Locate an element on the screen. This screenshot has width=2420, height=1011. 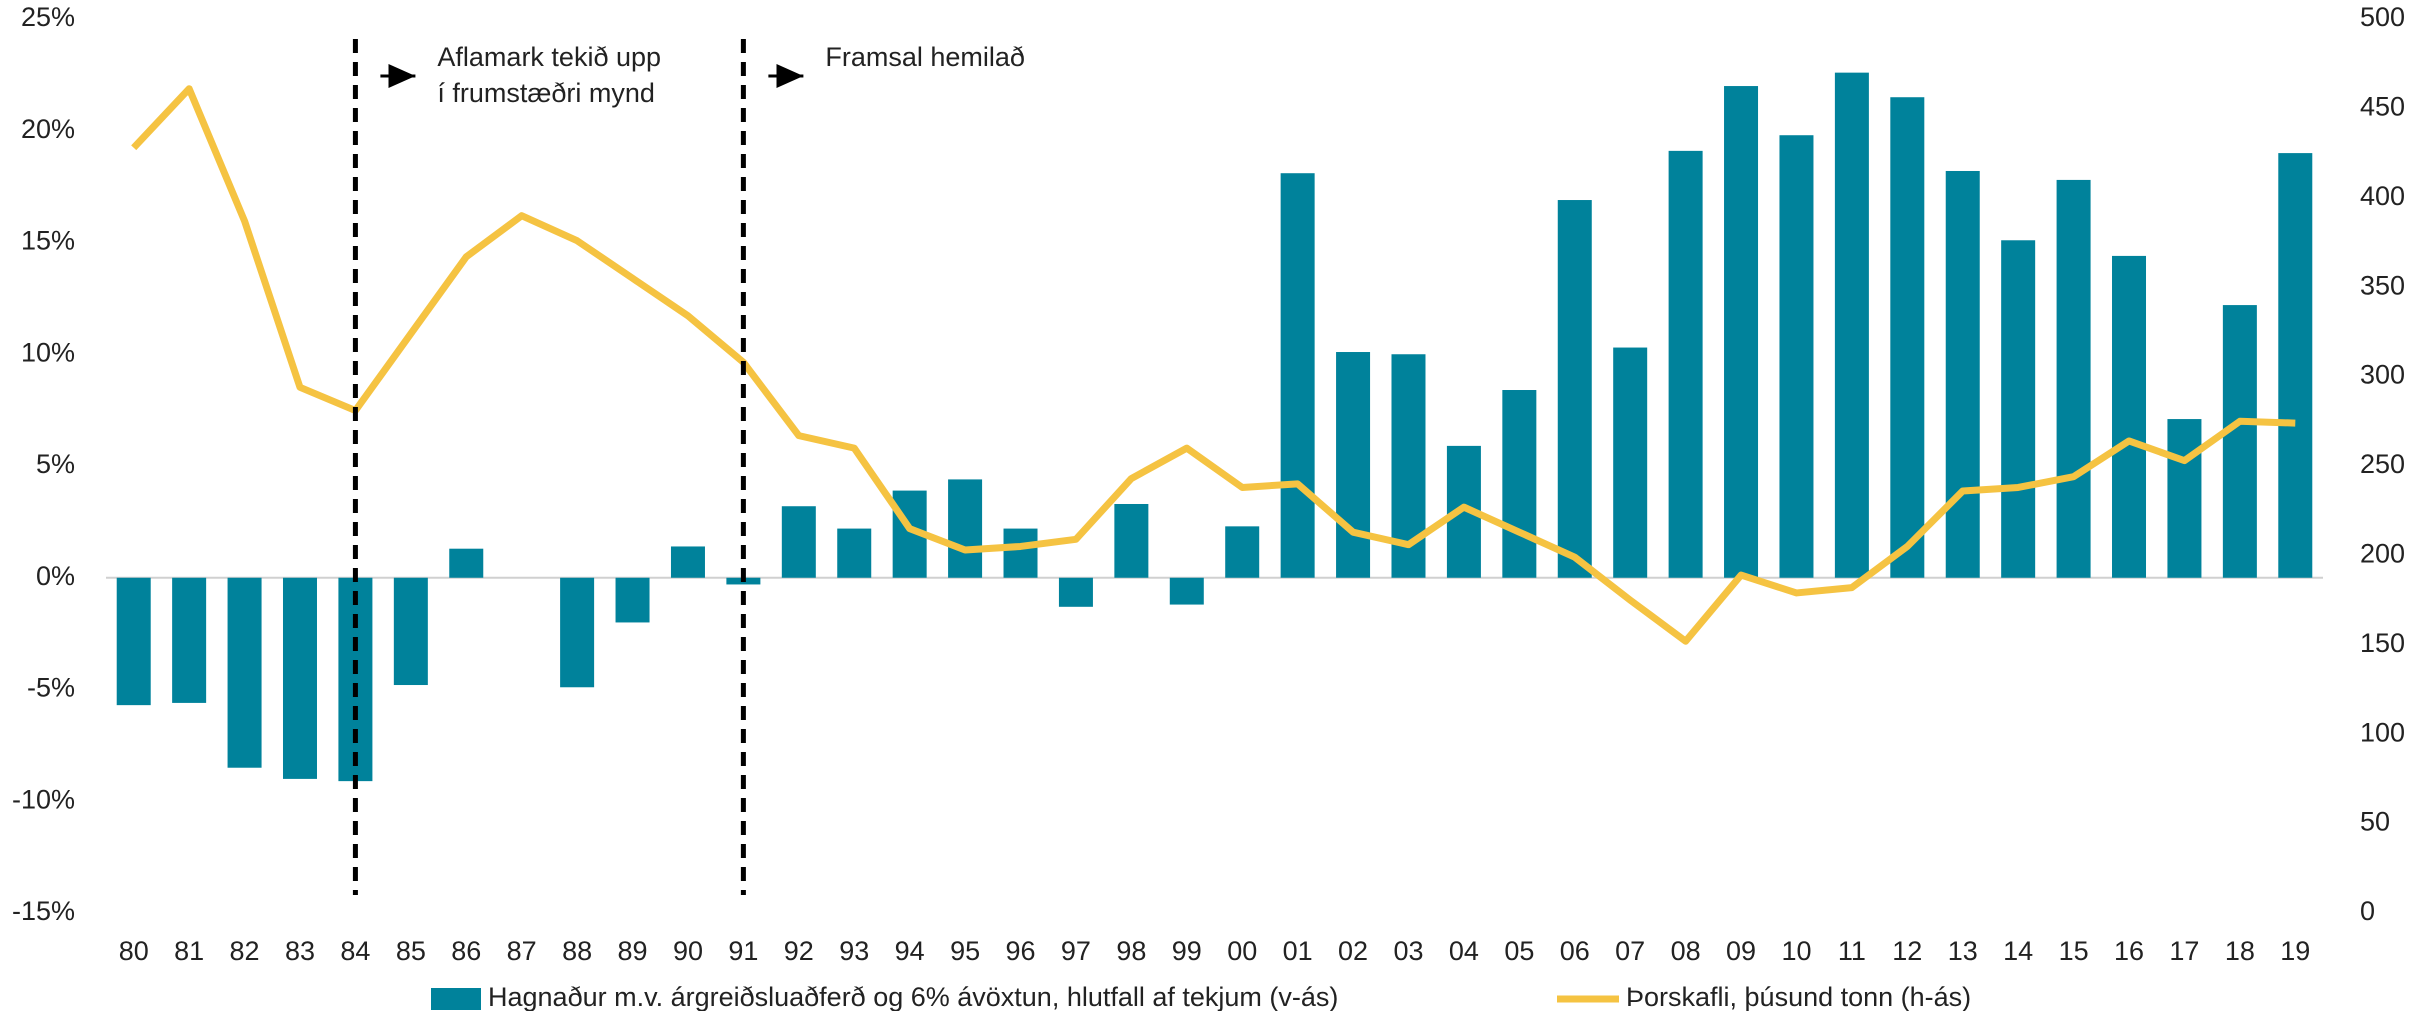
y2-tick-label: 150 is located at coordinates (2382, 643).